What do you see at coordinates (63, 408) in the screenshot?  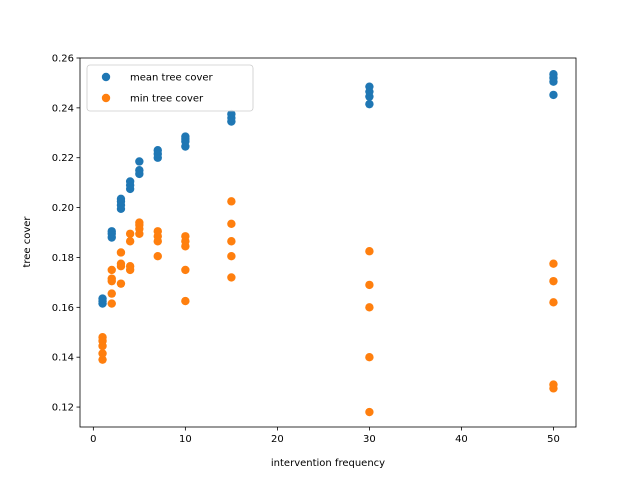 I see `y-tick-label: 0.12` at bounding box center [63, 408].